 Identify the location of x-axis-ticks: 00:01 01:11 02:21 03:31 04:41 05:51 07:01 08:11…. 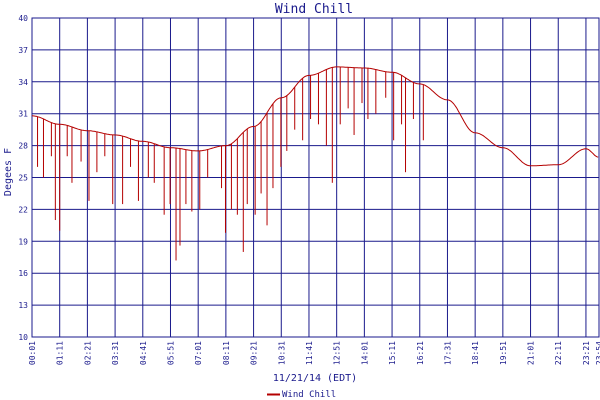
(314, 353).